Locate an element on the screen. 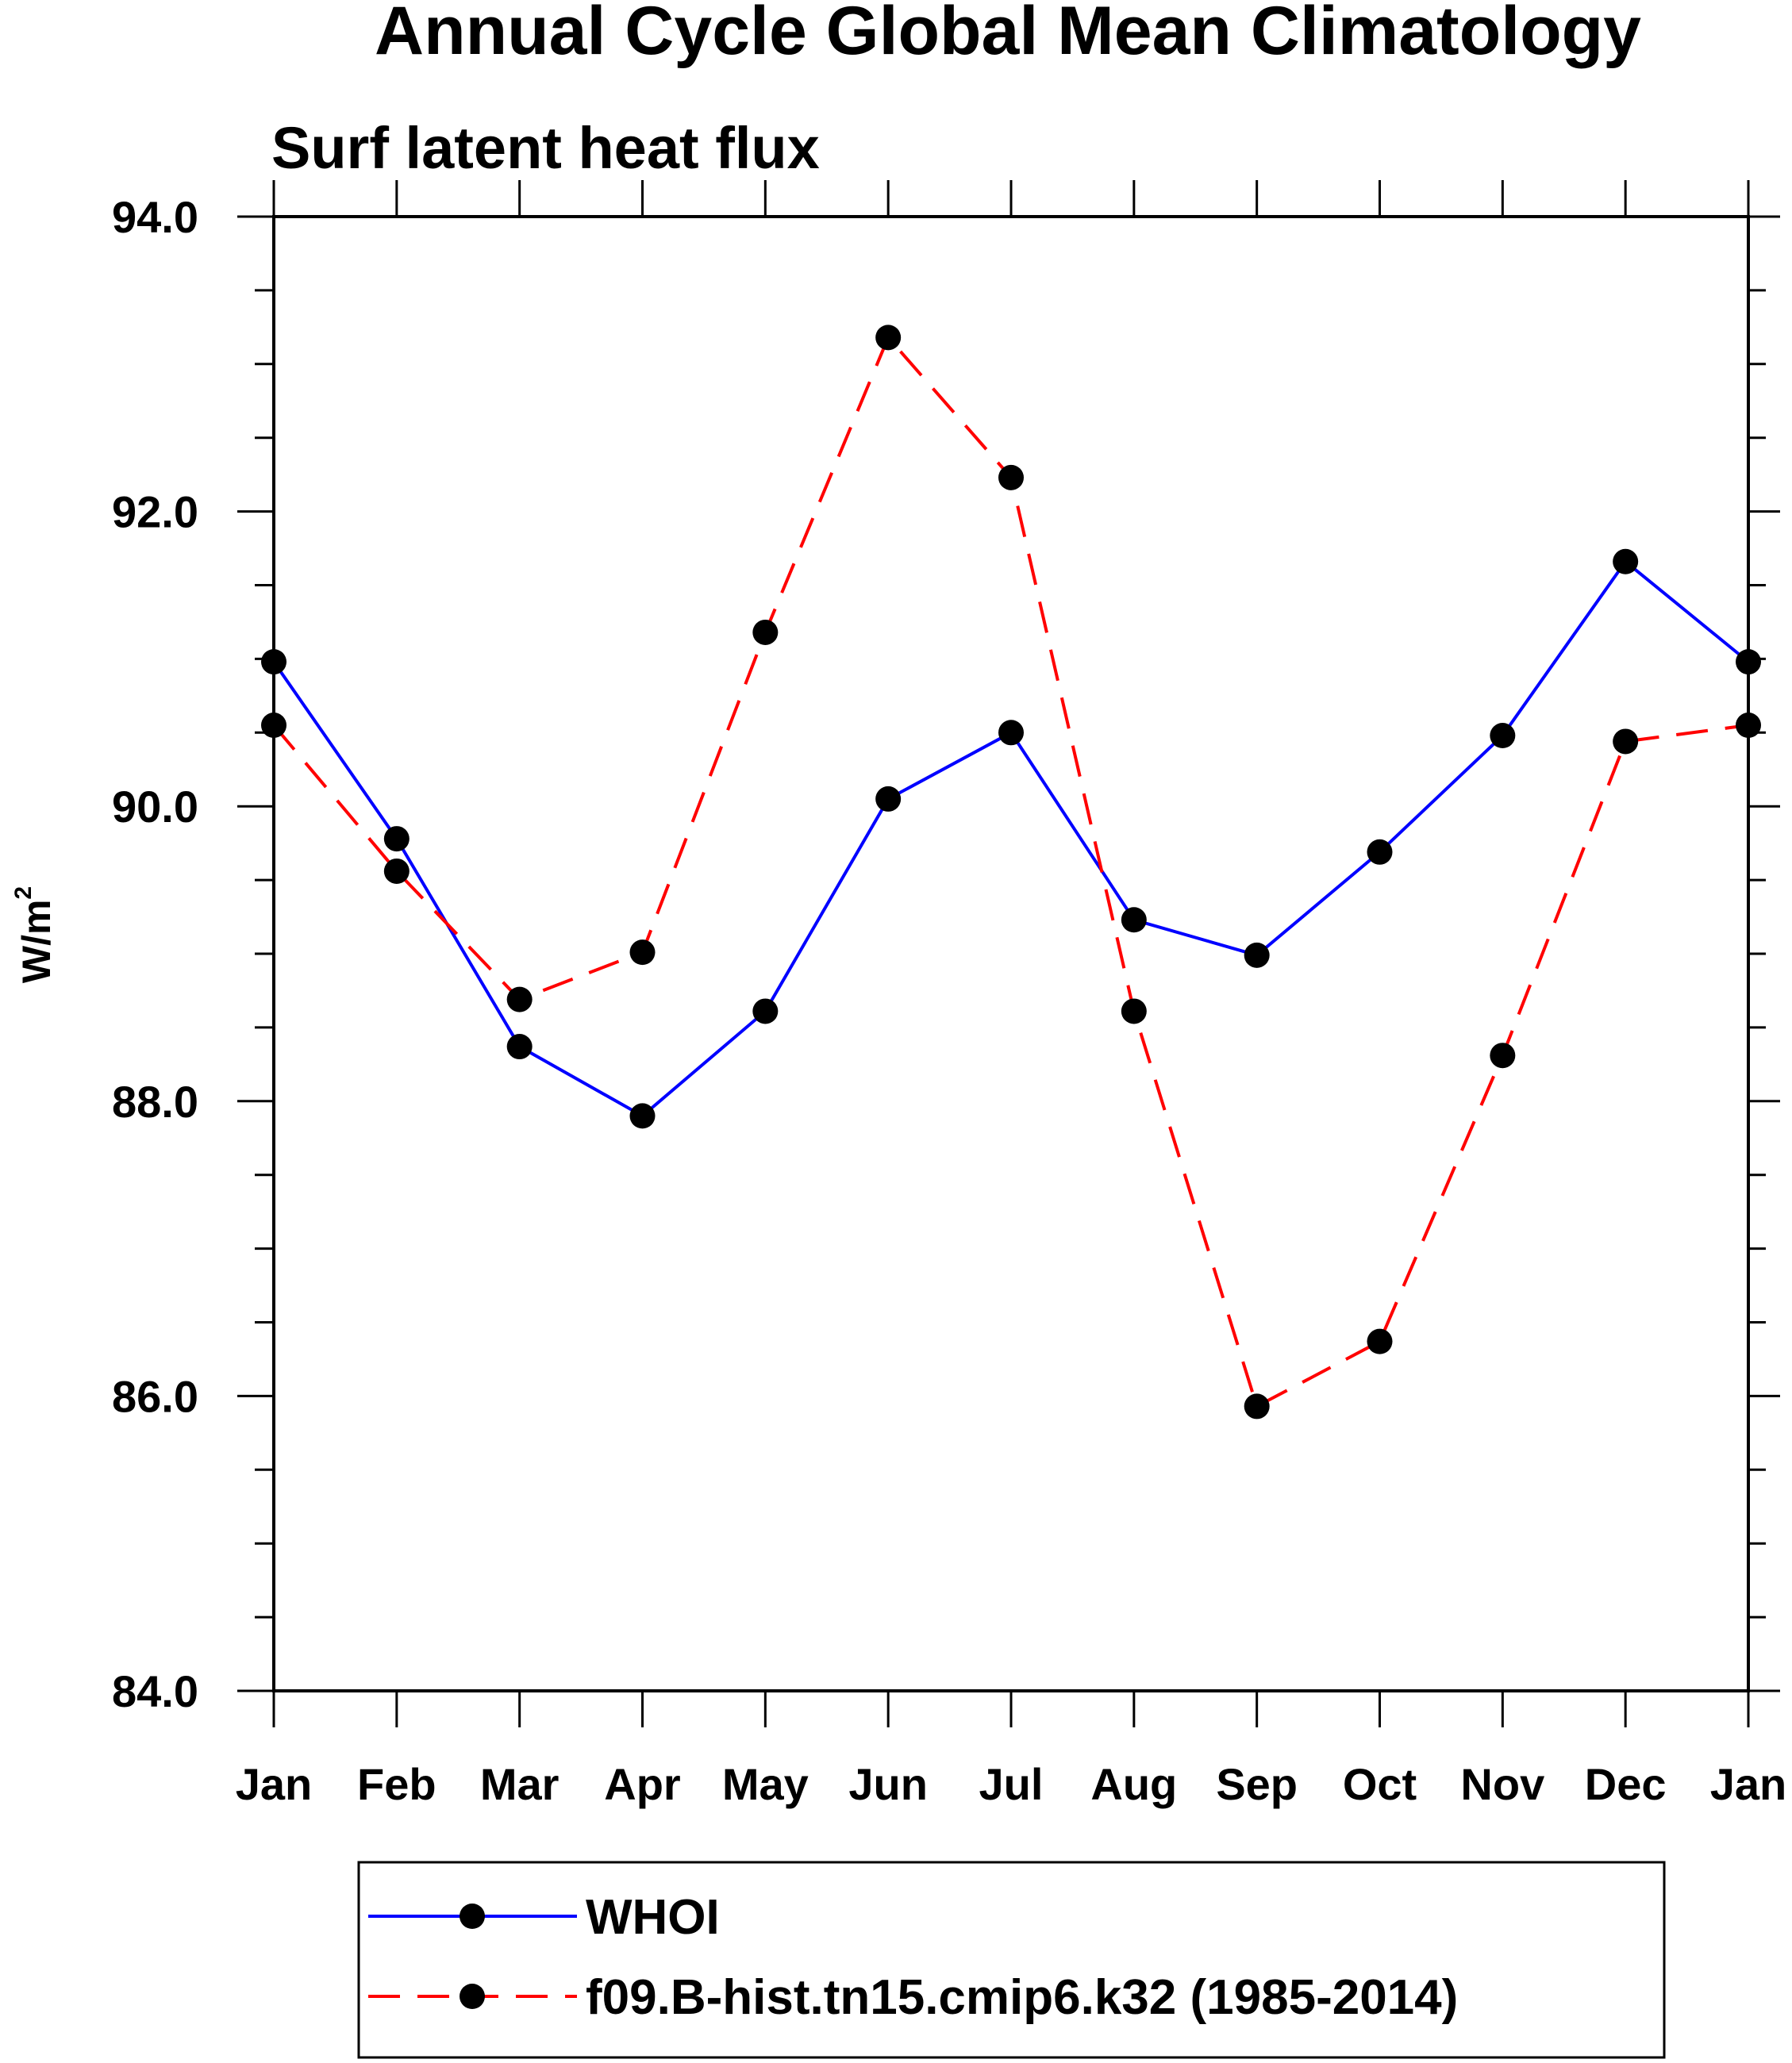 This screenshot has height=2063, width=1792. x-tick-label: Aug is located at coordinates (1133, 1784).